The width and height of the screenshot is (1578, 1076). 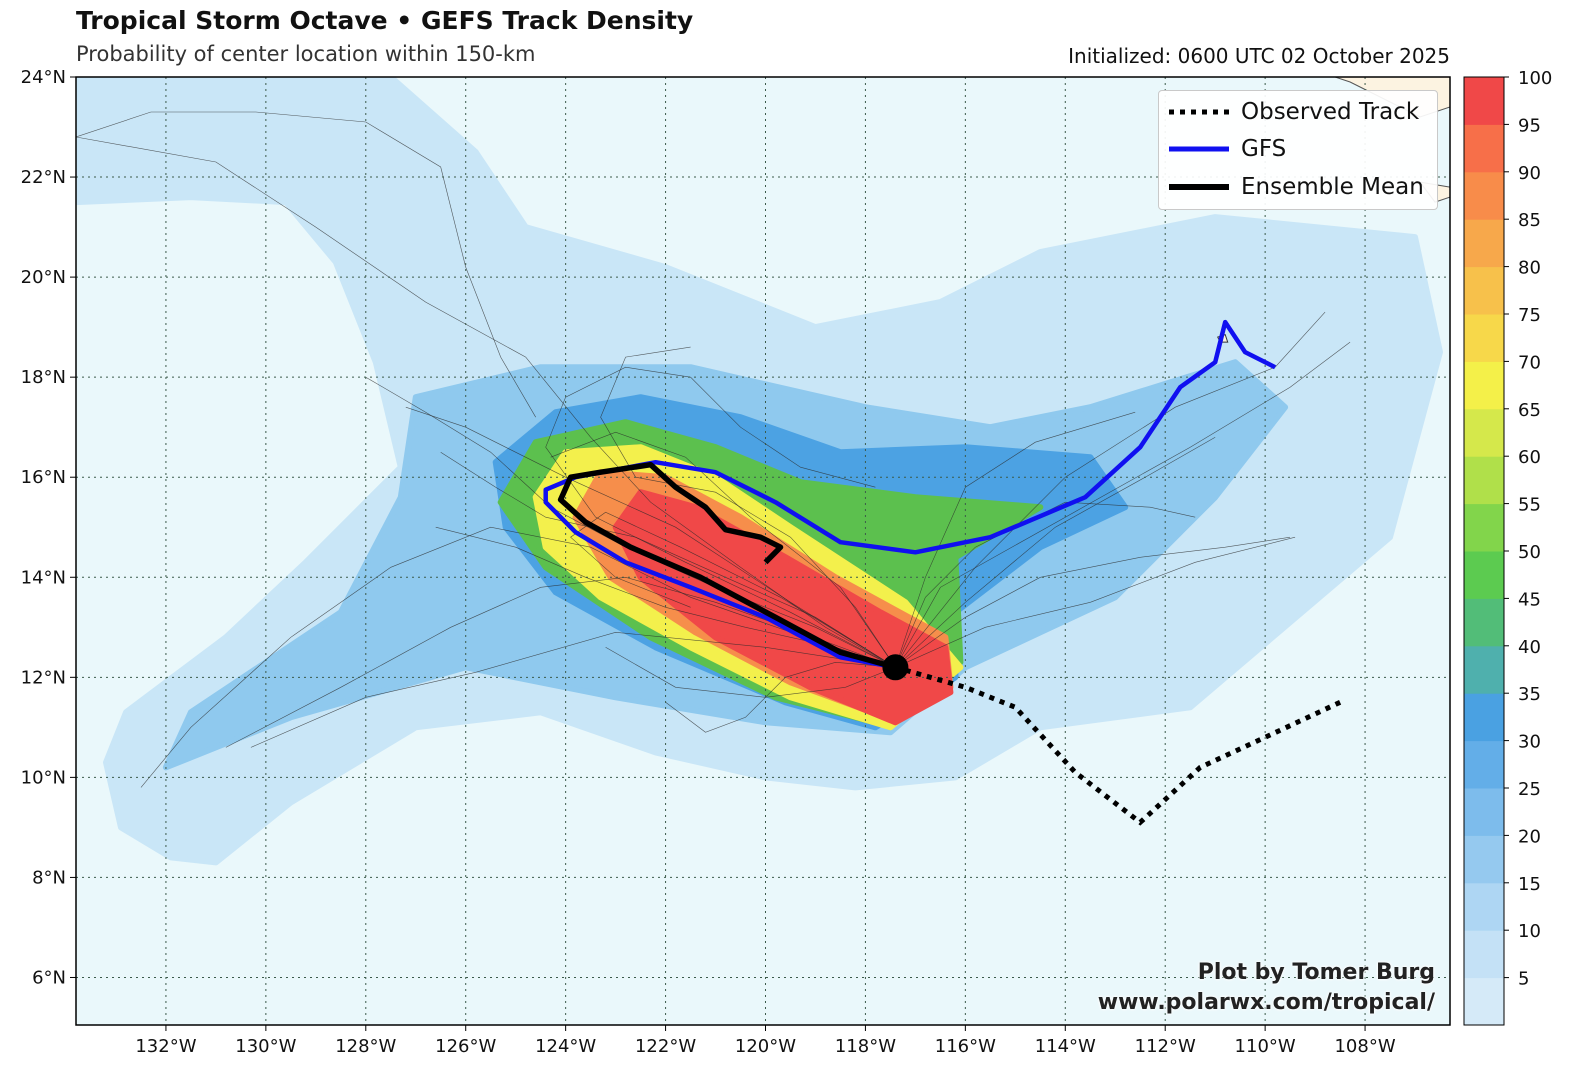 I want to click on lon-tick-label: 132°W, so click(x=165, y=1046).